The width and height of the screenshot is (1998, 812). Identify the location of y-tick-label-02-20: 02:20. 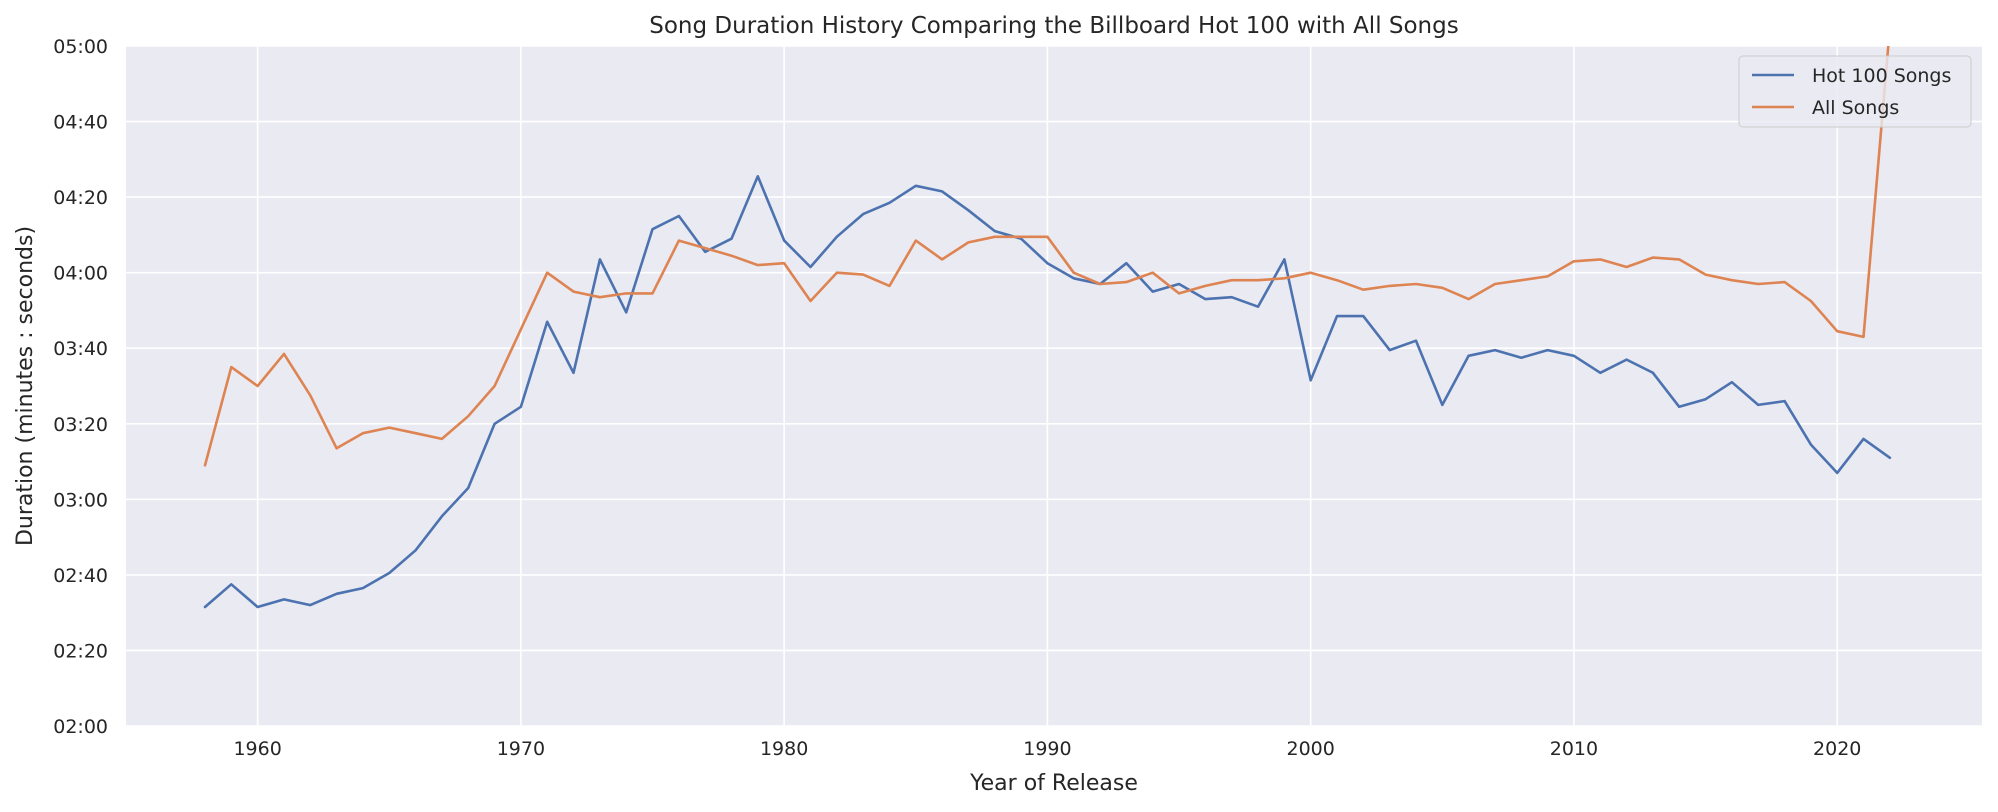
(80, 651).